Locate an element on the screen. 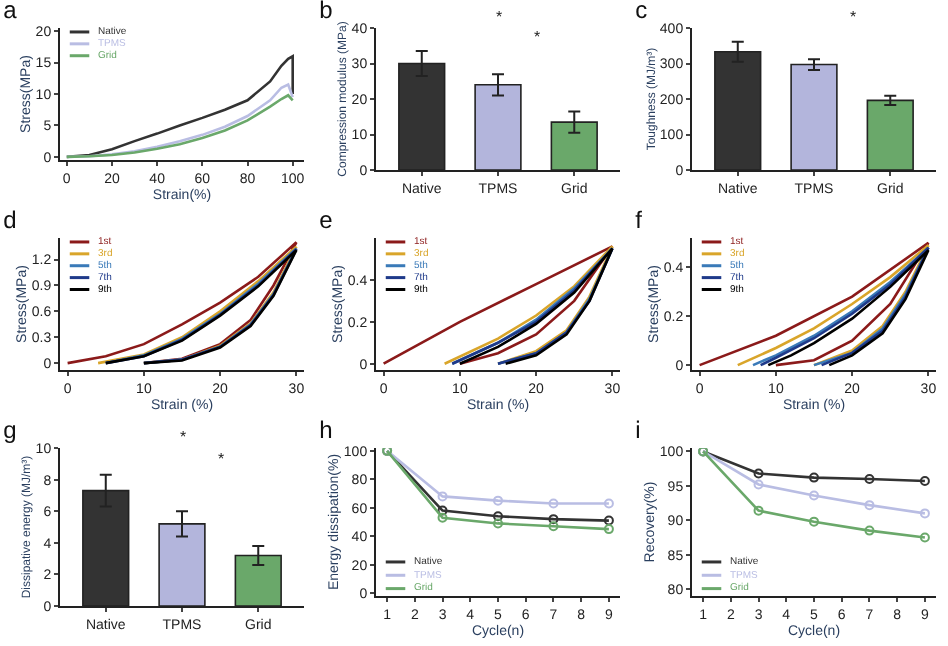  chart-title: b is located at coordinates (326, 12).